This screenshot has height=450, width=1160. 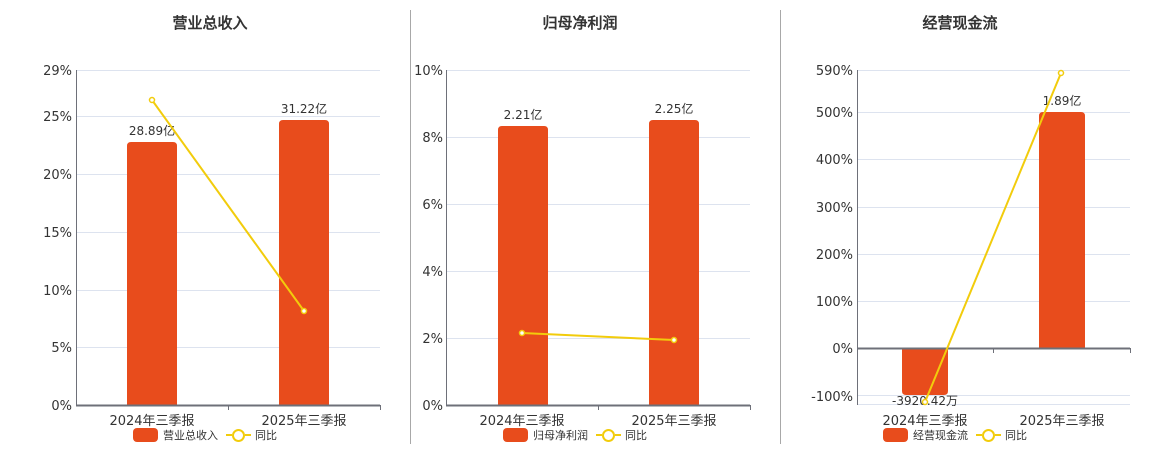 What do you see at coordinates (432, 138) in the screenshot?
I see `y-tick: 8%` at bounding box center [432, 138].